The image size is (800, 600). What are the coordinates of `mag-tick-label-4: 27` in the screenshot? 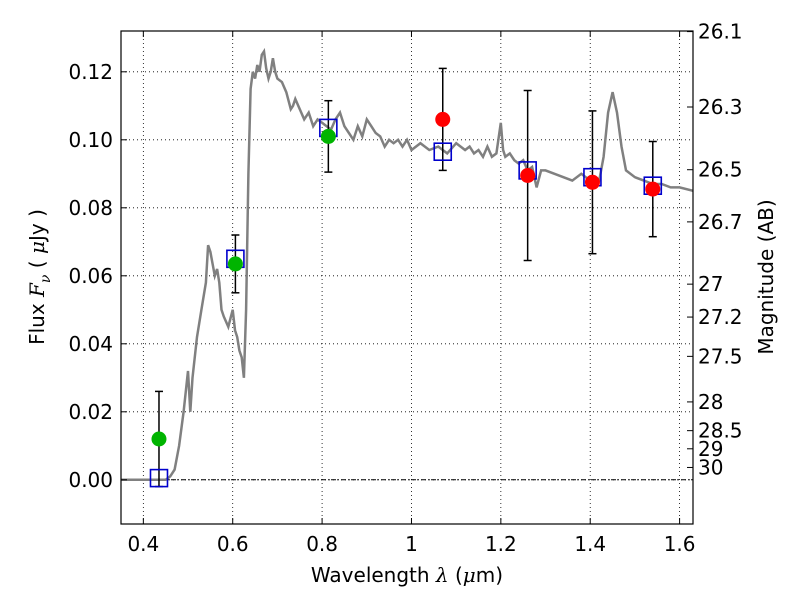 It's located at (710, 284).